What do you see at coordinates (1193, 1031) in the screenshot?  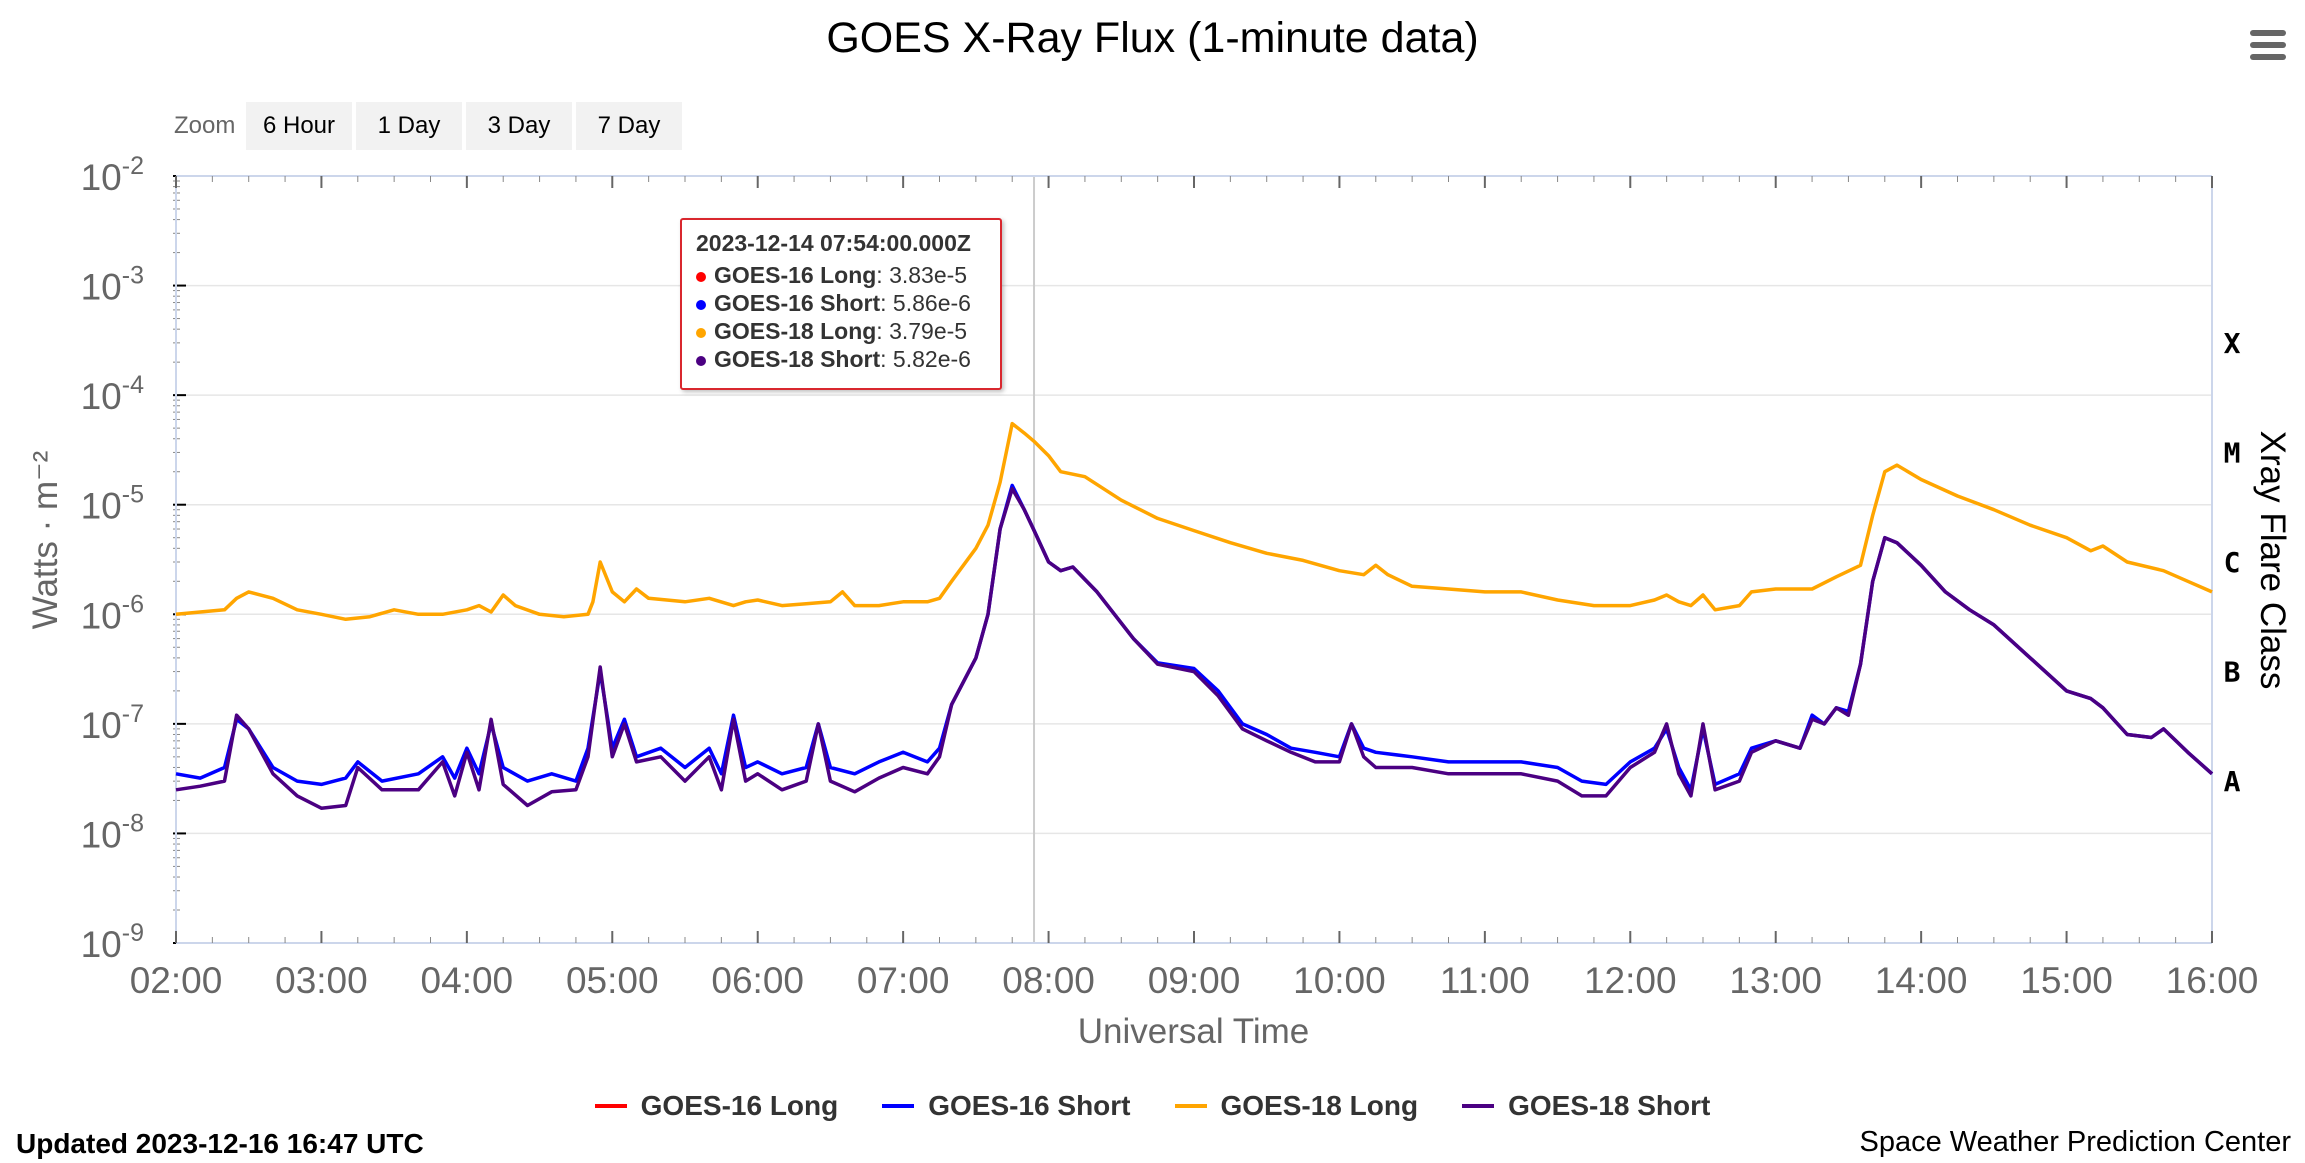 I see `x-axis-title: Universal Time` at bounding box center [1193, 1031].